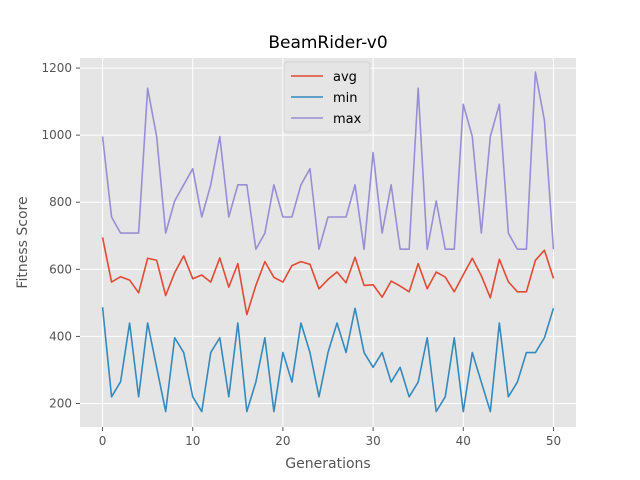 This screenshot has width=640, height=480. Describe the element at coordinates (328, 276) in the screenshot. I see `series-line-avg` at that location.